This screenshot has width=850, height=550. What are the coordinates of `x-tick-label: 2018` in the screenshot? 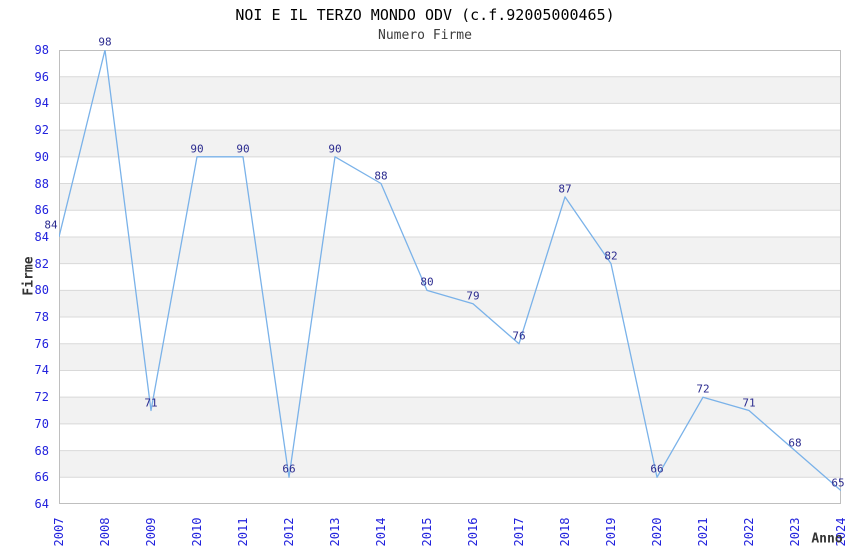 It's located at (565, 532).